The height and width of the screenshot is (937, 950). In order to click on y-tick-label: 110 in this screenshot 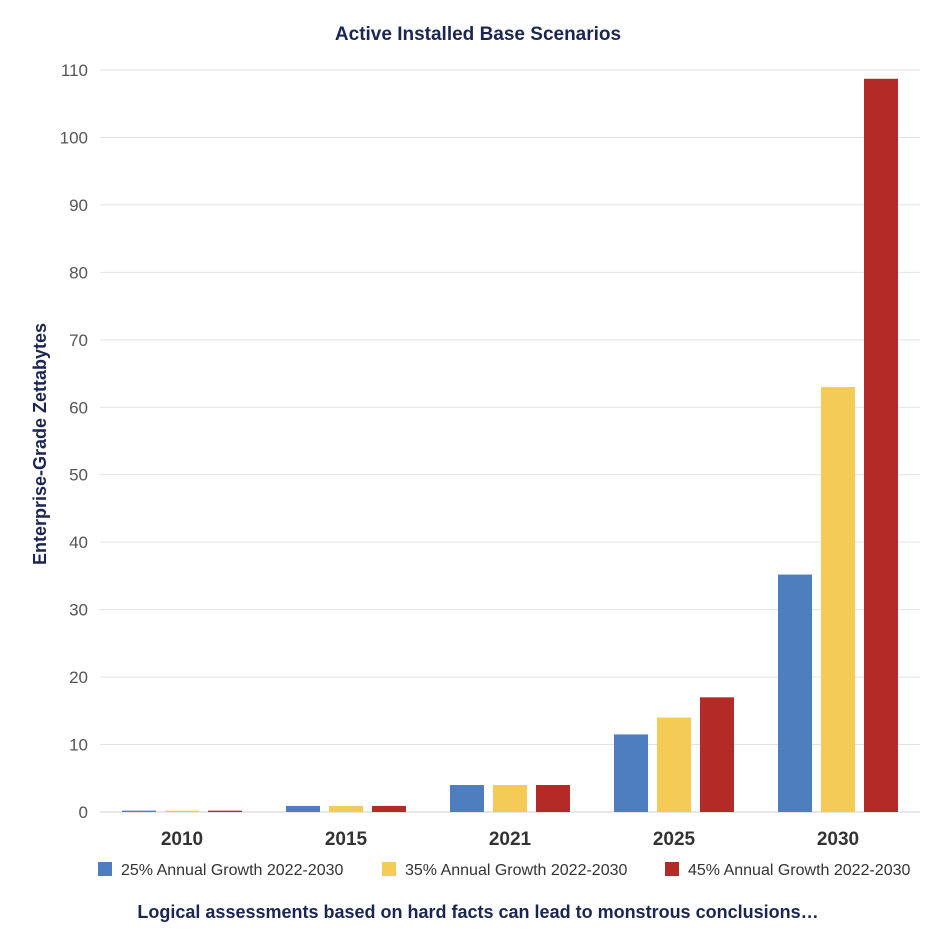, I will do `click(74, 70)`.